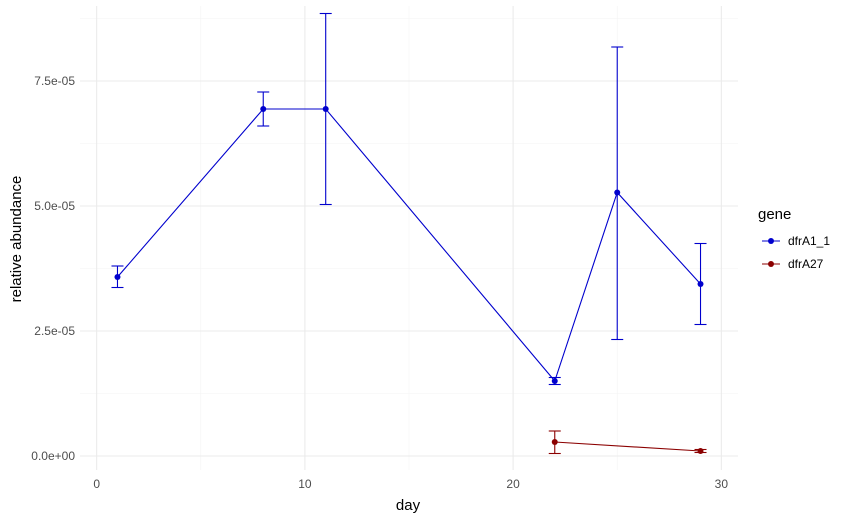  Describe the element at coordinates (96, 484) in the screenshot. I see `x-tick-label: 0` at that location.